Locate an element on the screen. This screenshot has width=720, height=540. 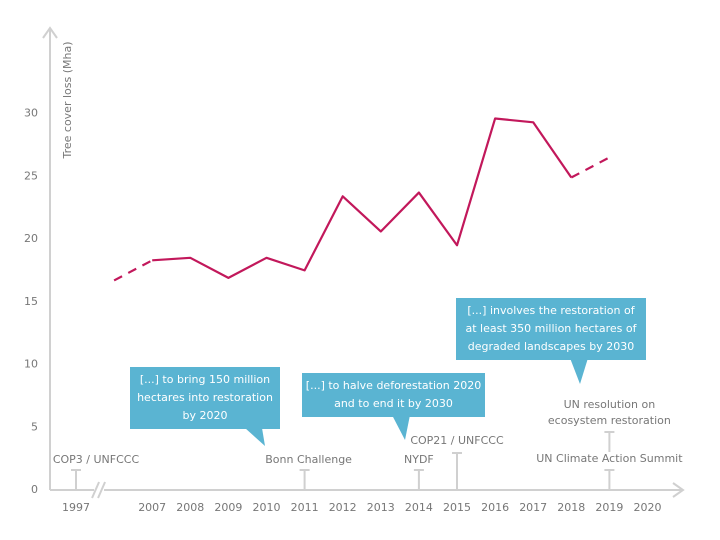
y-axis-label: Tree cover loss (Mha) is located at coordinates (67, 100).